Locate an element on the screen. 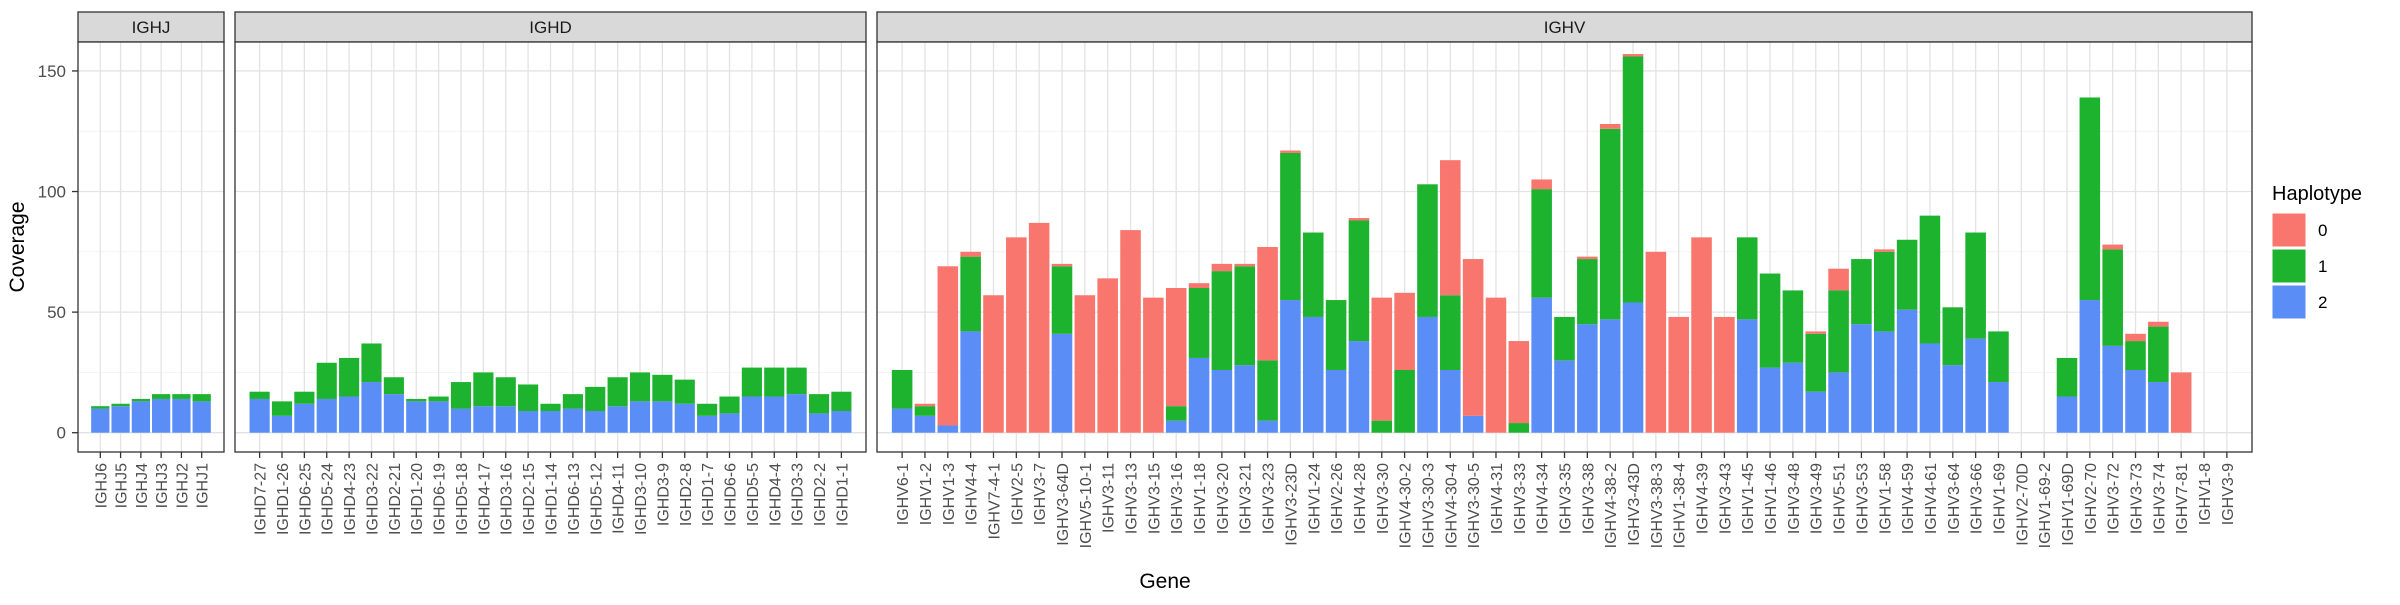  x-tick-label-ighv3-15: IGHV3-15 is located at coordinates (1154, 498).